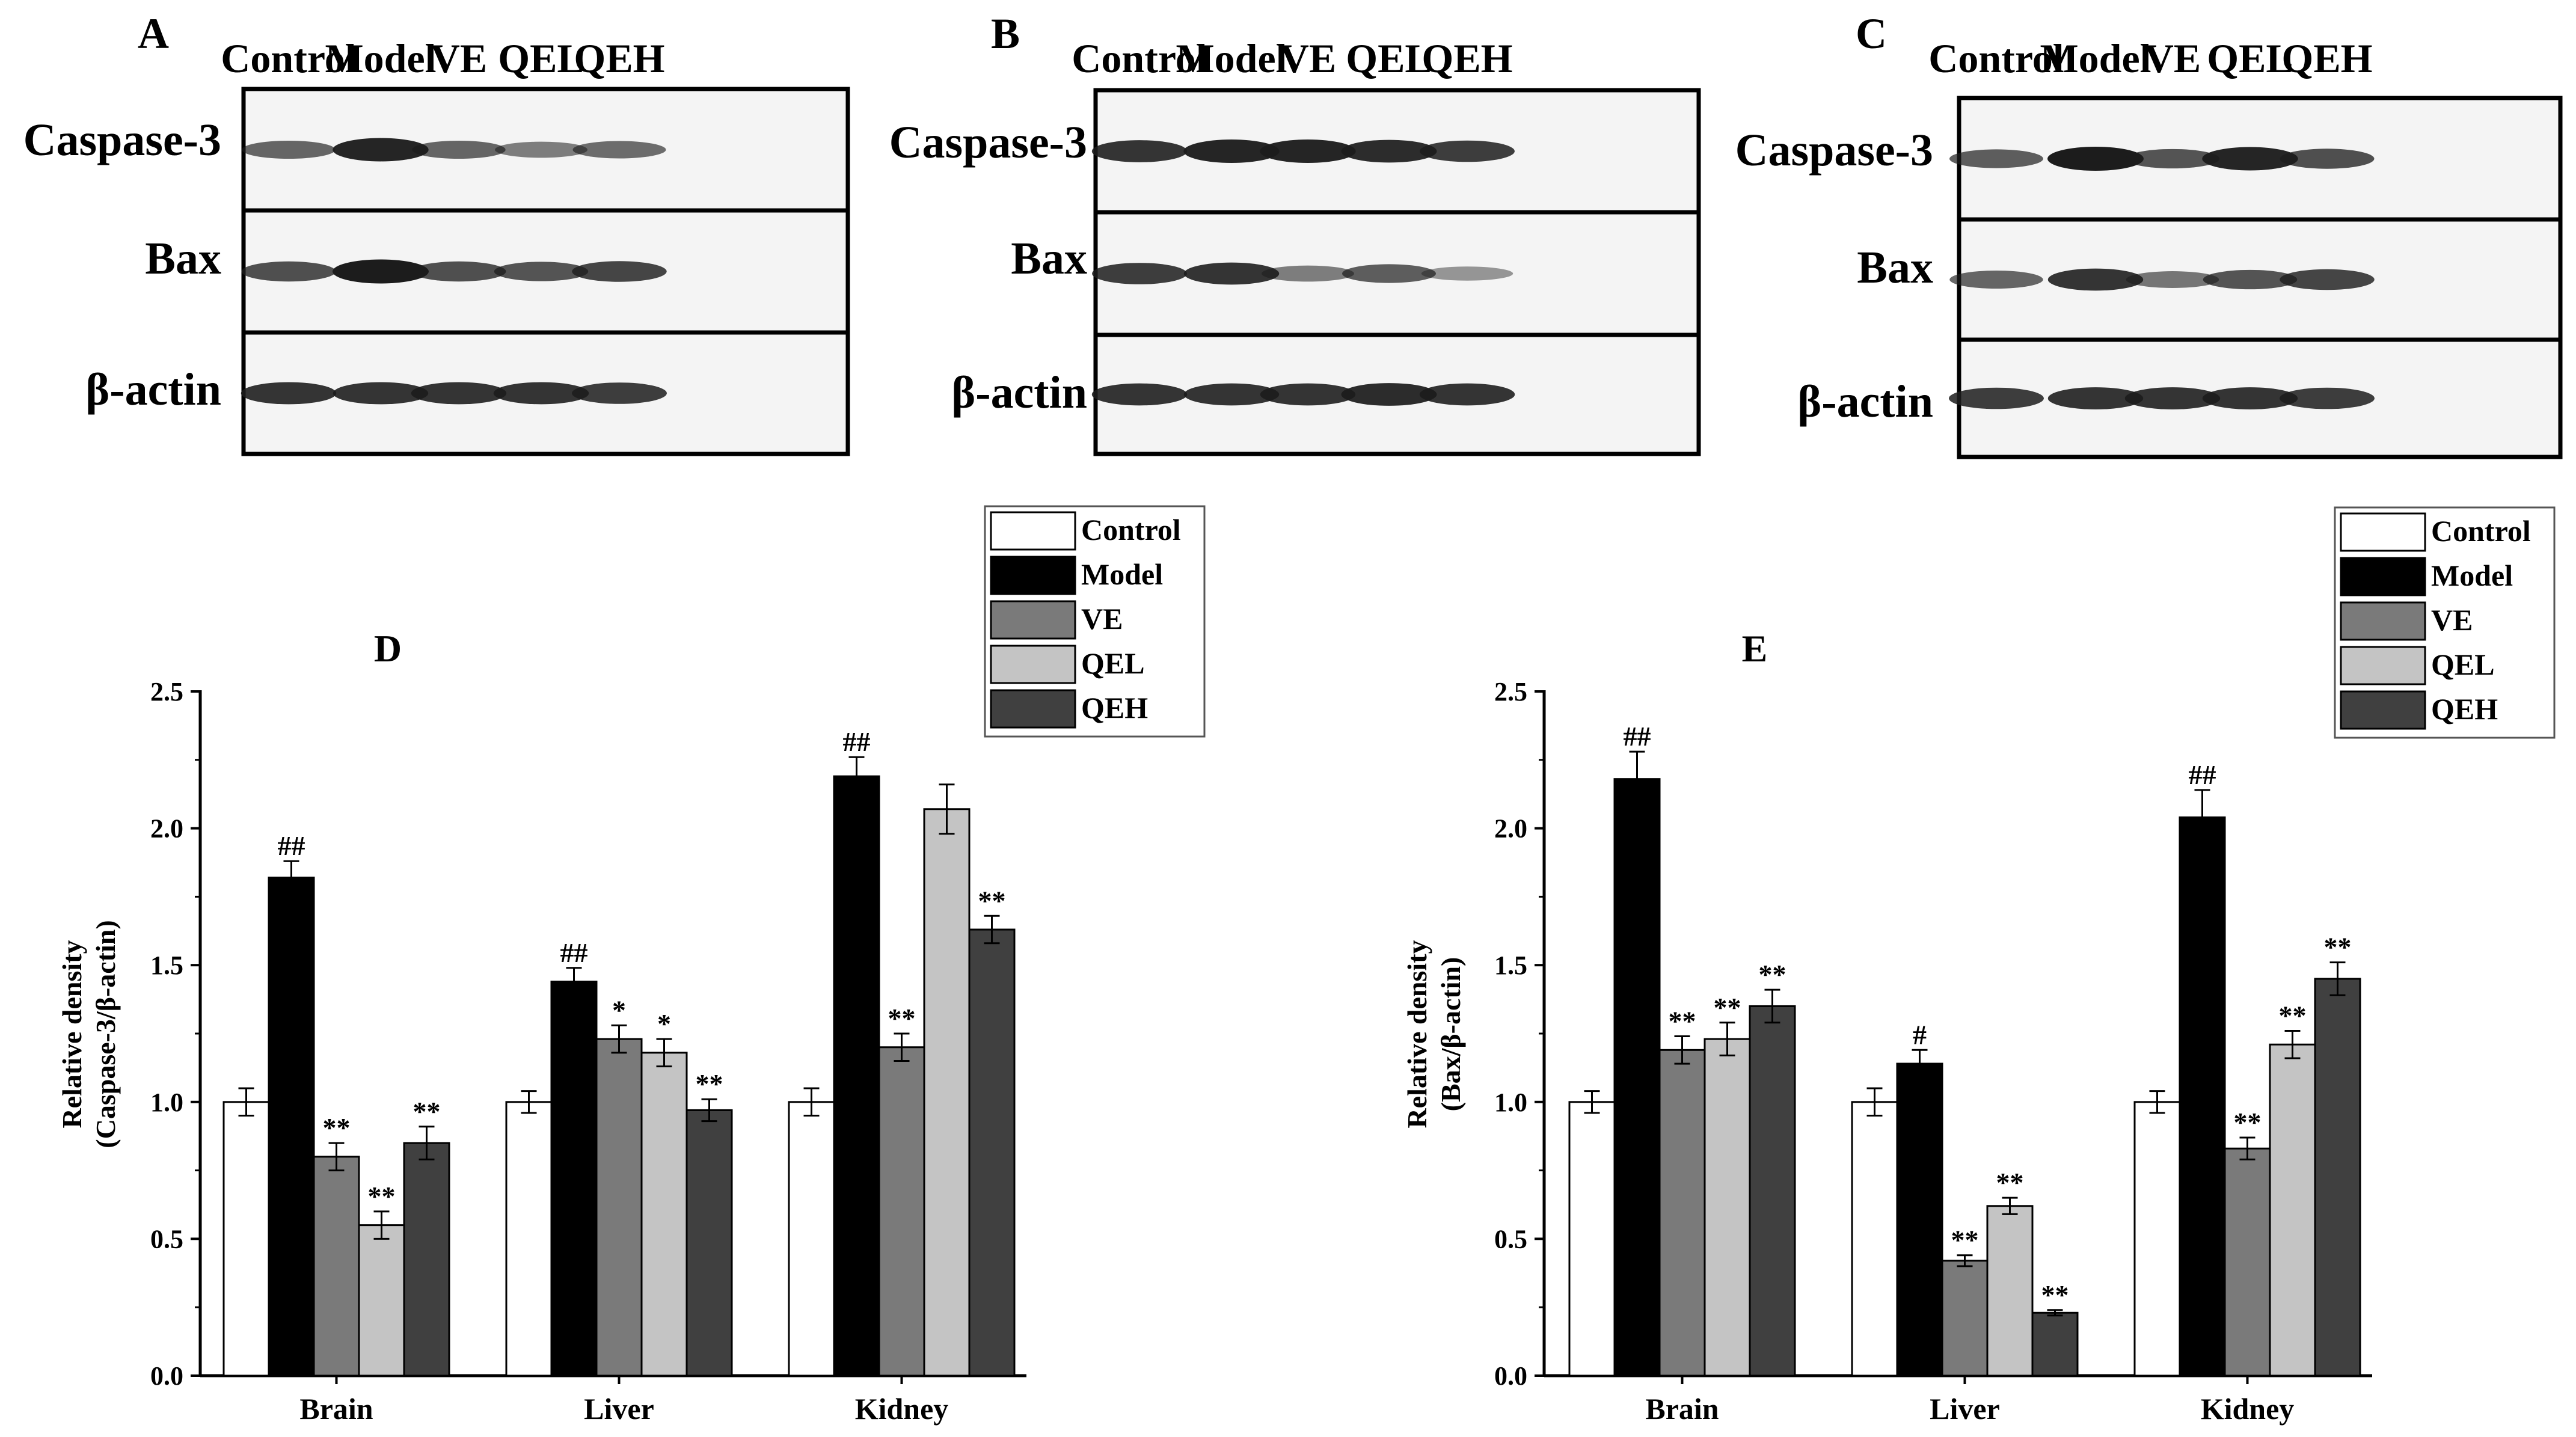 The height and width of the screenshot is (1437, 2576). I want to click on bar-control-kidney, so click(811, 1239).